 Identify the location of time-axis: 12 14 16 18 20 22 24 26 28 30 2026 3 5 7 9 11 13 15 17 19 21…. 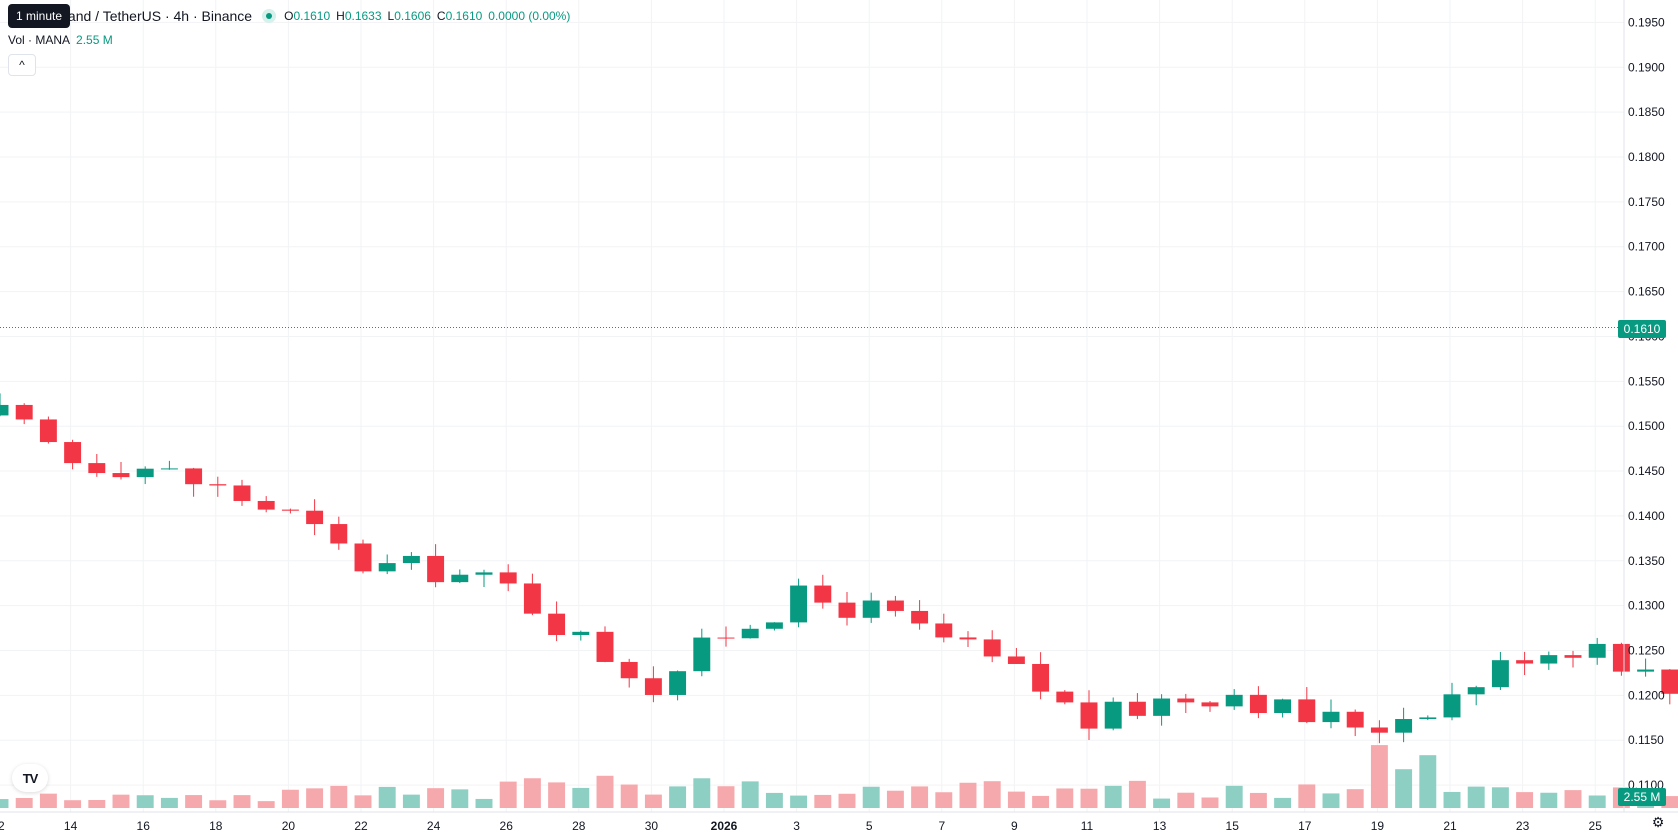
(801, 826).